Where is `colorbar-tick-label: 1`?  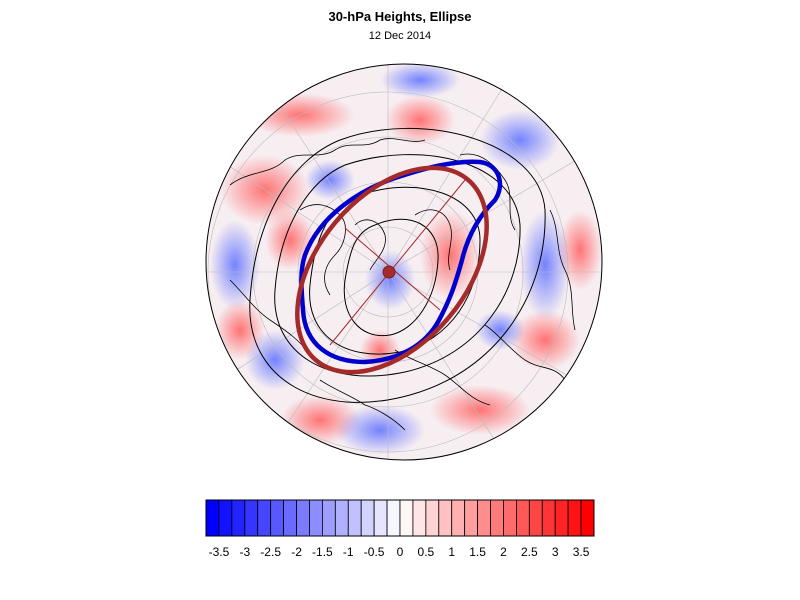
colorbar-tick-label: 1 is located at coordinates (452, 552).